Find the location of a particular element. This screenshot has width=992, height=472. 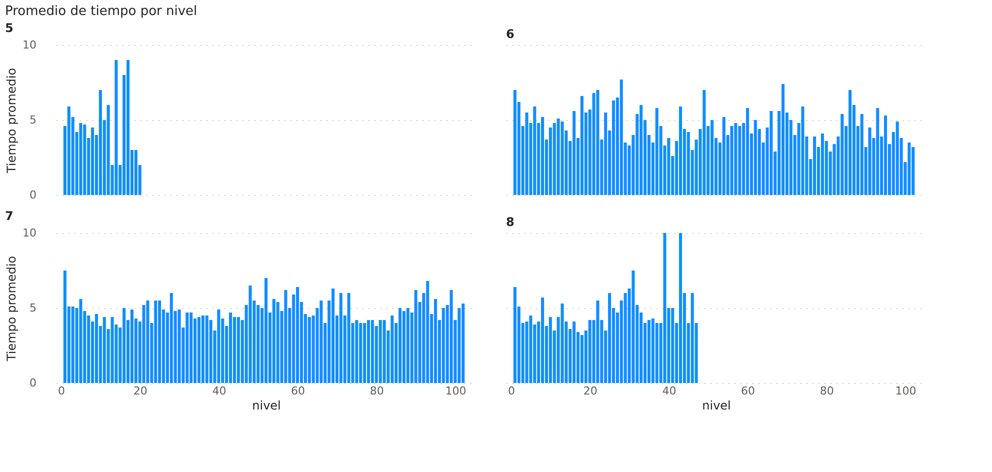

chart-title: 7 is located at coordinates (9, 216).